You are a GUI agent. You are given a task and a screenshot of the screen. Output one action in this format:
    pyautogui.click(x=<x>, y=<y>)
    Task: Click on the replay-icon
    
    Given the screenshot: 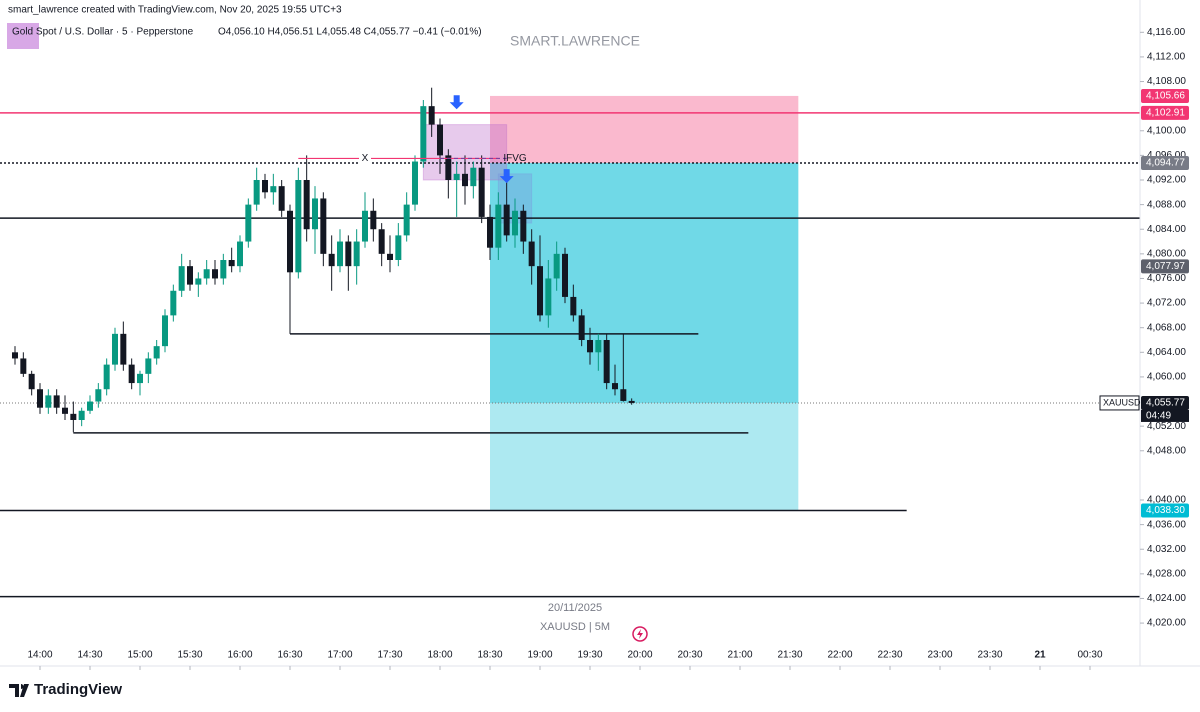 What is the action you would take?
    pyautogui.click(x=640, y=634)
    